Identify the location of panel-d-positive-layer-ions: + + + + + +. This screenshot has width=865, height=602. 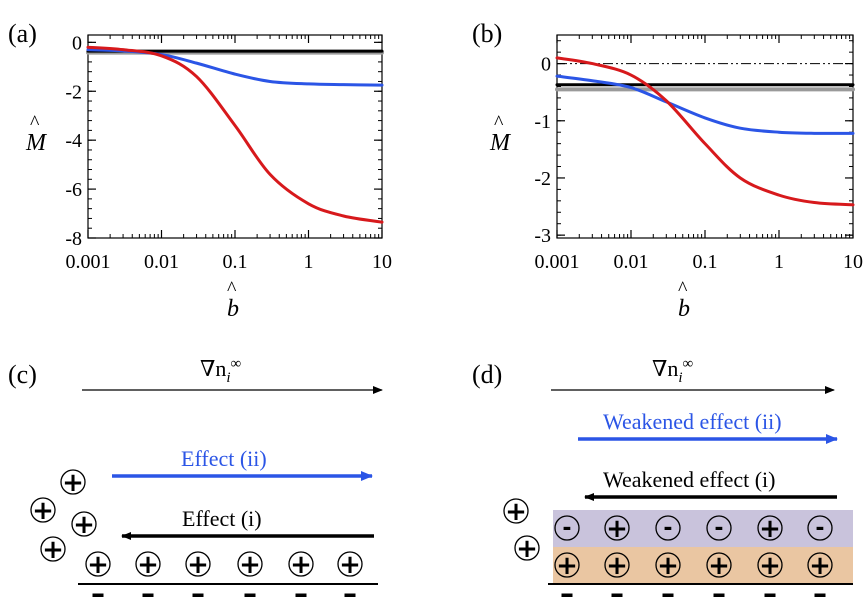
(693, 566).